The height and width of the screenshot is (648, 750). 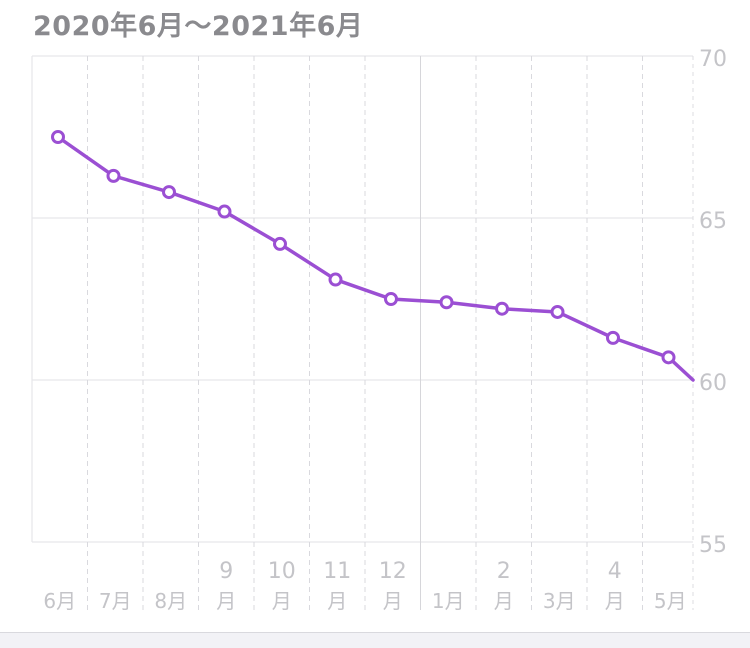 I want to click on y-tick-label: 55, so click(x=713, y=545).